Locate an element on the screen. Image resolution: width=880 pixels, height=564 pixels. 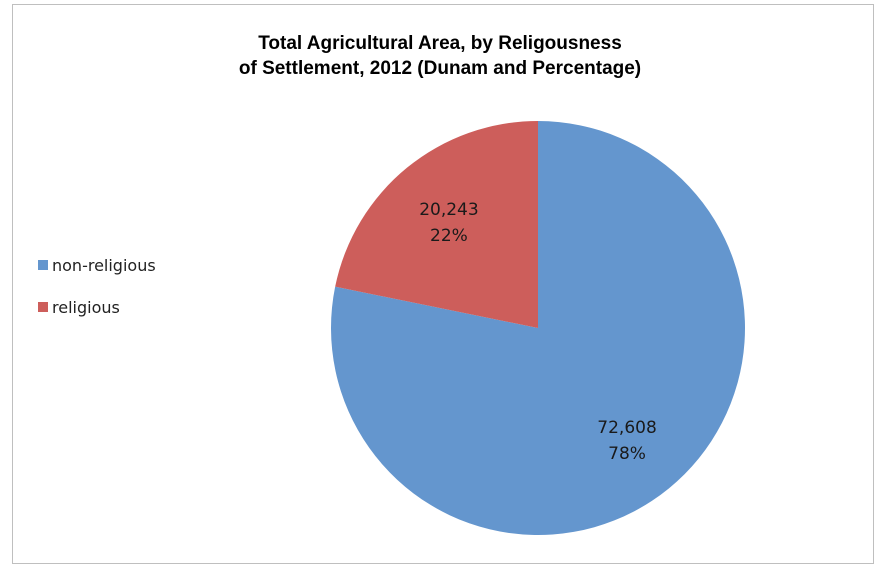
pie-slice-religious is located at coordinates (436, 224).